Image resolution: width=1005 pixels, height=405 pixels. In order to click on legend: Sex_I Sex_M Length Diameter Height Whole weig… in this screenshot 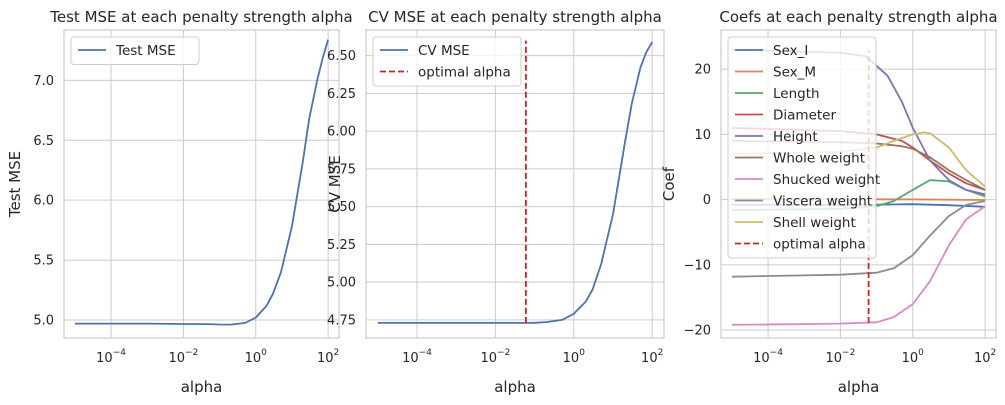, I will do `click(803, 147)`.